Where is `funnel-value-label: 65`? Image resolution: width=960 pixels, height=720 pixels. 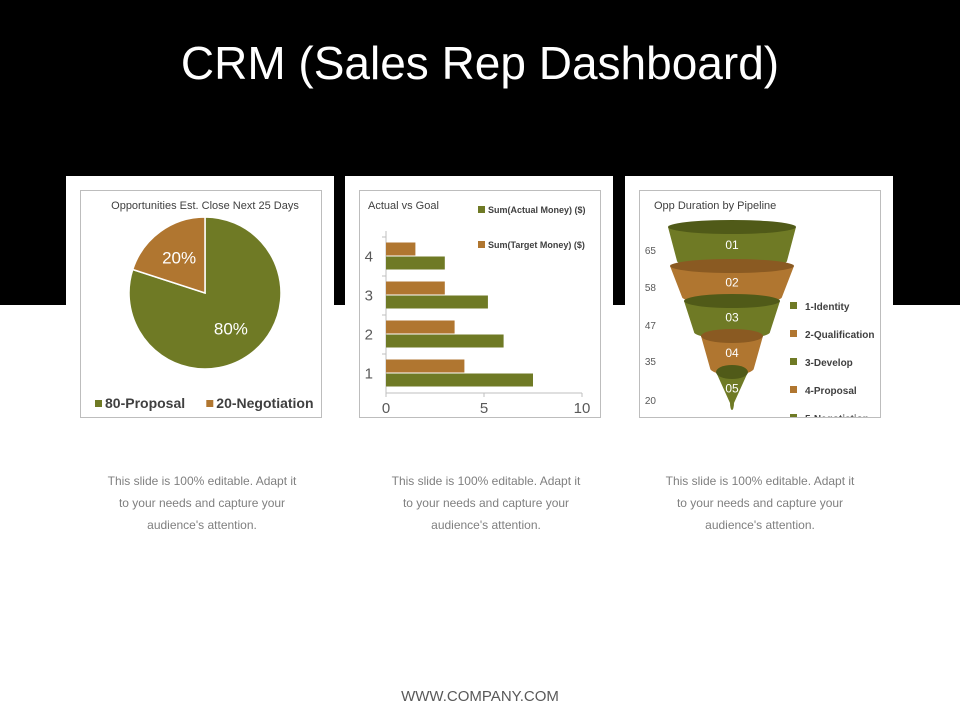
funnel-value-label: 65 is located at coordinates (651, 251).